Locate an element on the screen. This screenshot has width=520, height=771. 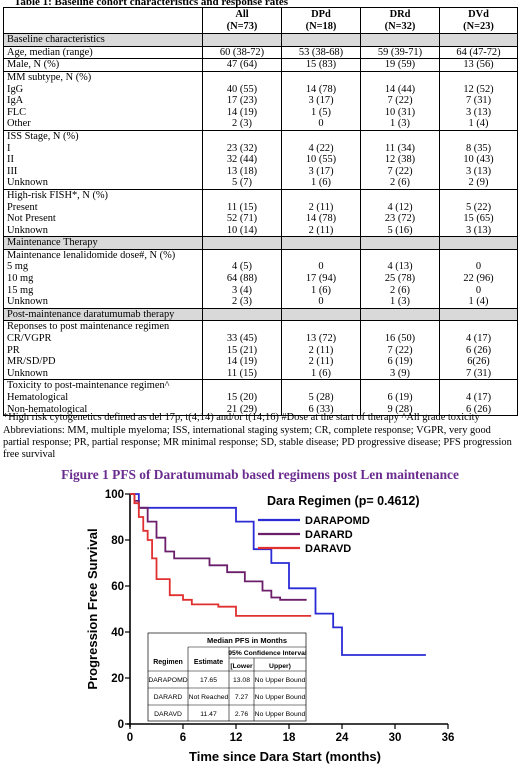
header-cell: DVd (N=23) is located at coordinates (478, 20).